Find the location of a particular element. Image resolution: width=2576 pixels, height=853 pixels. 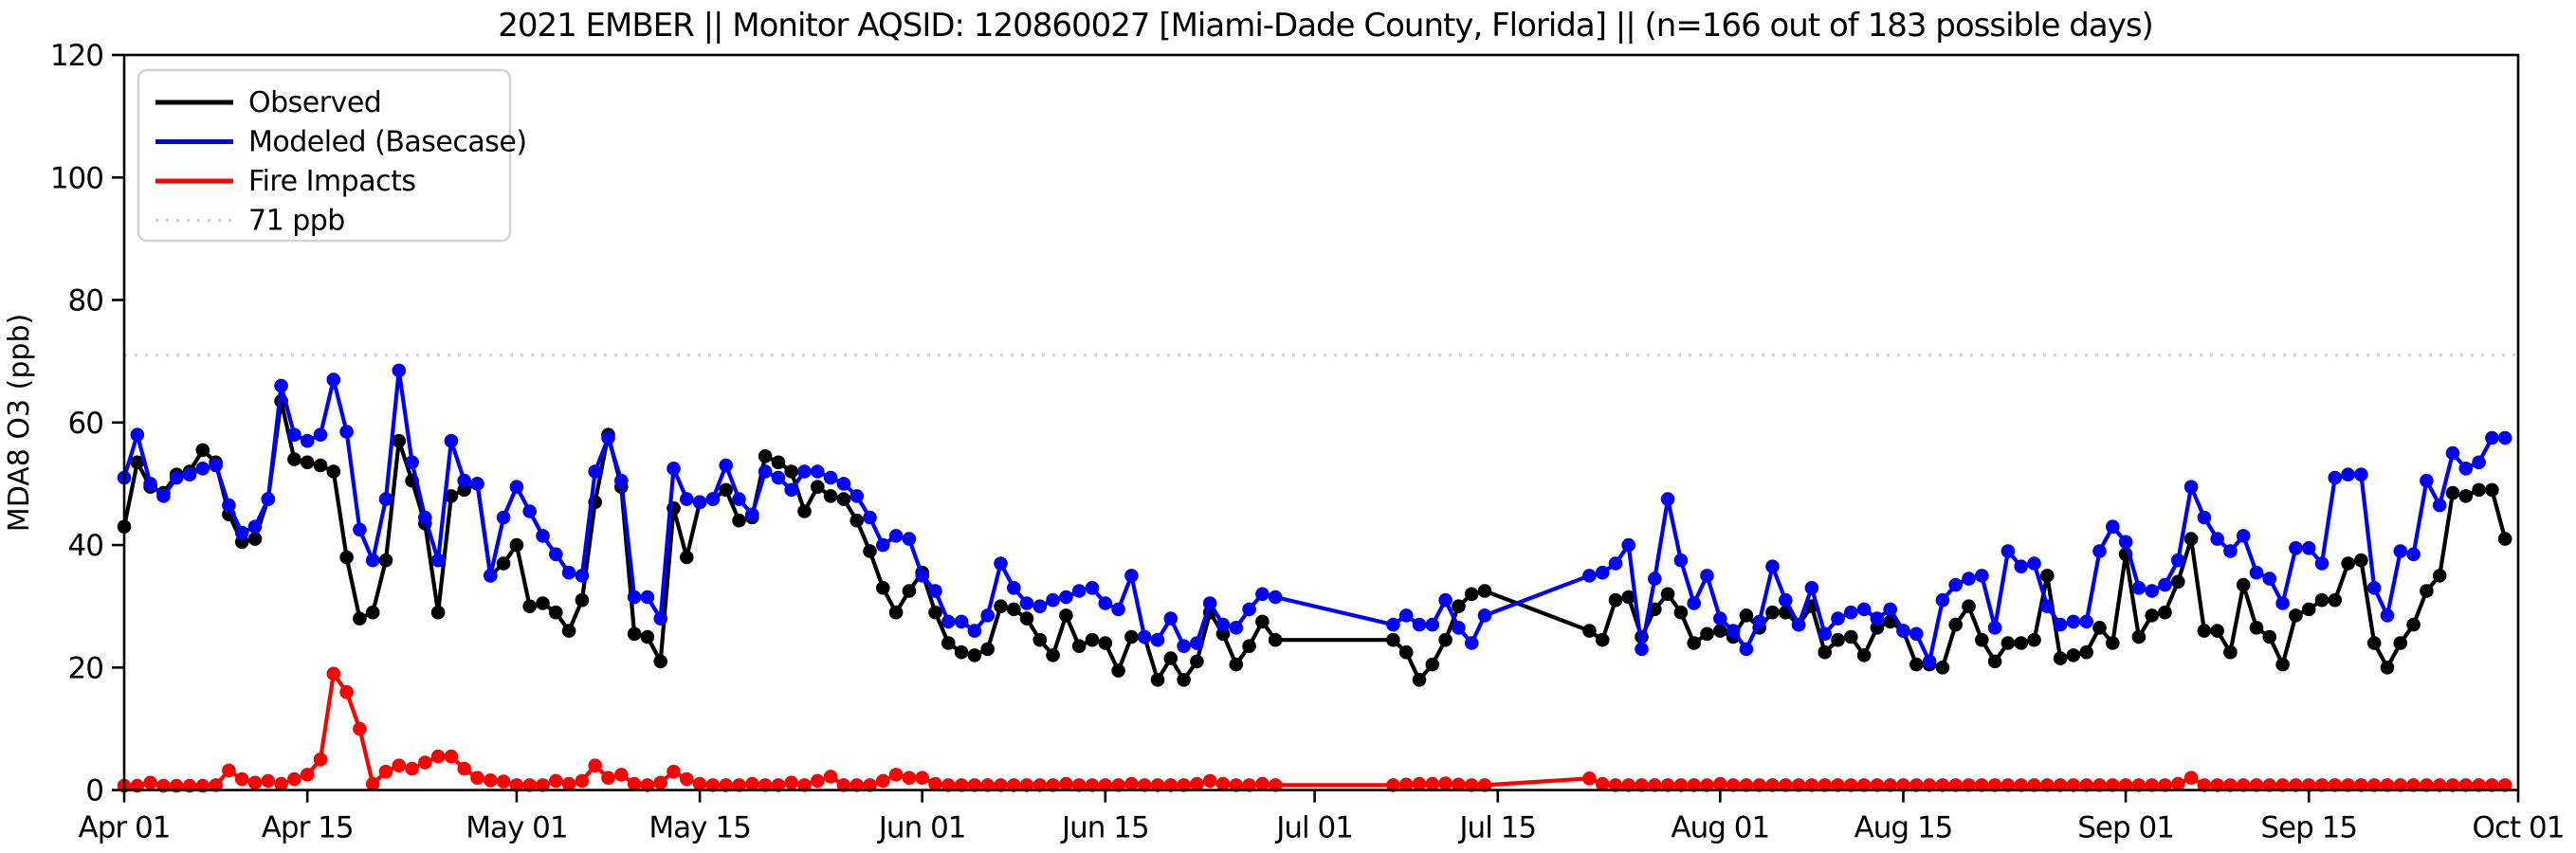

x-tick-label: Jul 01 is located at coordinates (1313, 828).